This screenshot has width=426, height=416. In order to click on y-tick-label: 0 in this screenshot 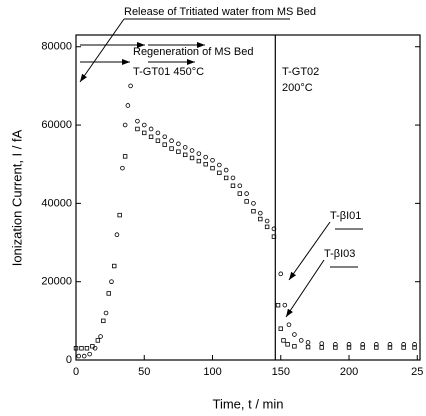, I will do `click(69, 360)`.